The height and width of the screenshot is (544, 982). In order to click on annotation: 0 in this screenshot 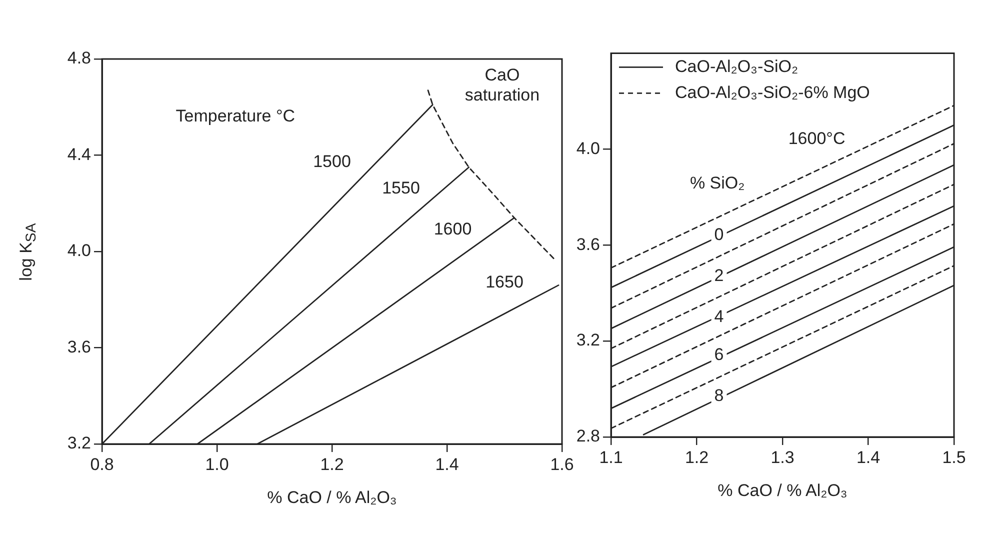, I will do `click(719, 234)`.